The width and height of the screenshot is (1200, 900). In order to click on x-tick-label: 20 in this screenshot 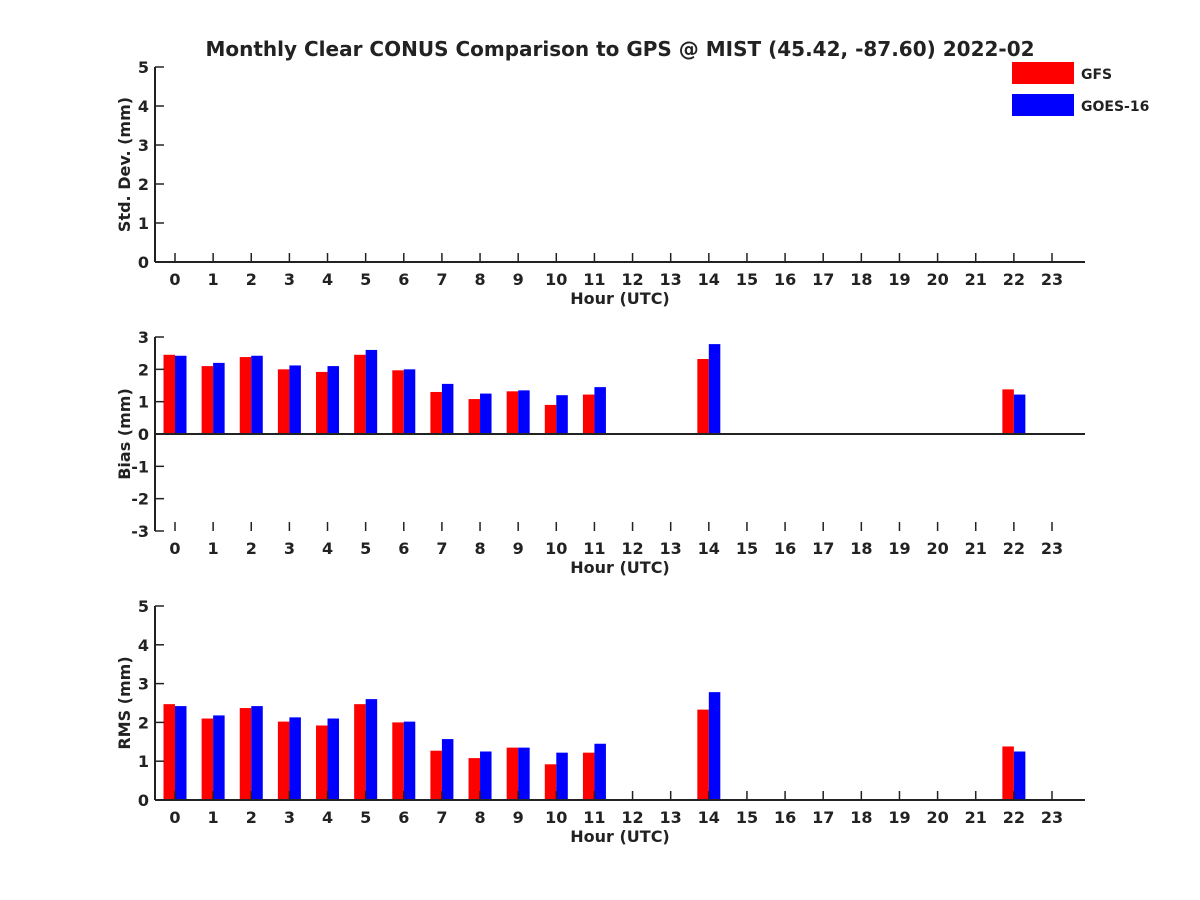, I will do `click(937, 279)`.